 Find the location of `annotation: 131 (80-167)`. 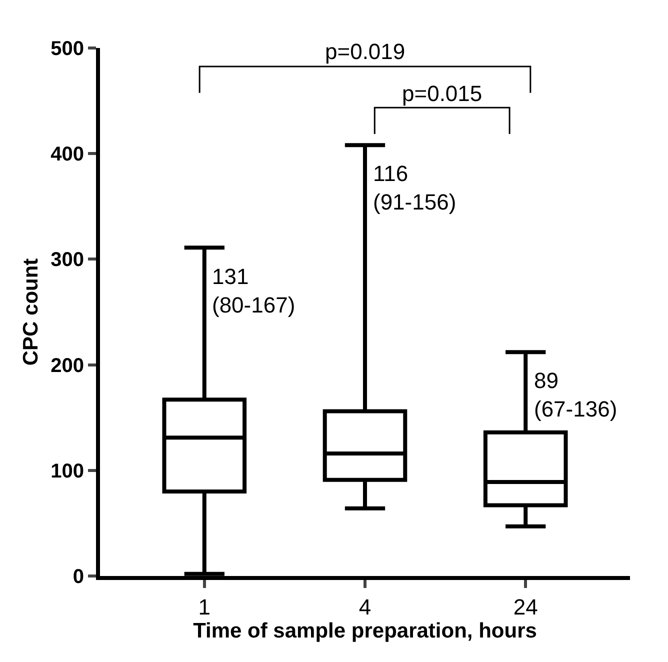

annotation: 131 (80-167) is located at coordinates (254, 291).